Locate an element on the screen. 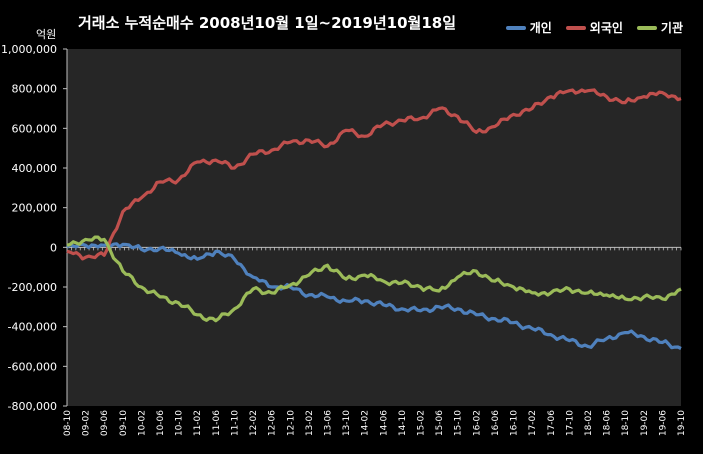 Image resolution: width=703 pixels, height=454 pixels. x-tick-label: 19-02 is located at coordinates (645, 423).